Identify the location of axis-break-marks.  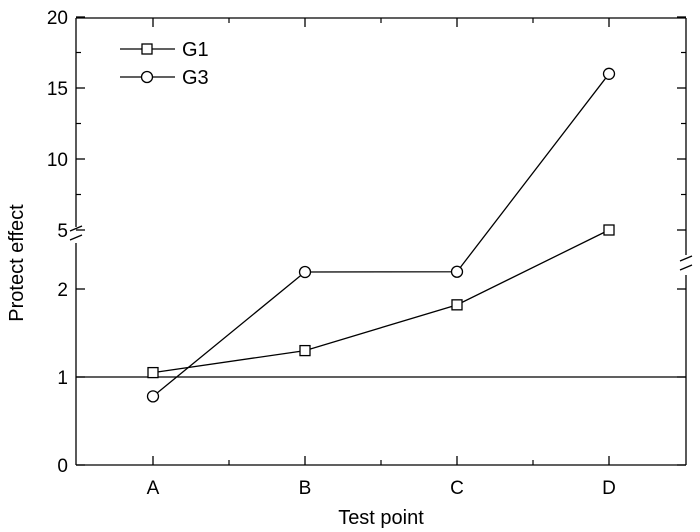
(381, 248).